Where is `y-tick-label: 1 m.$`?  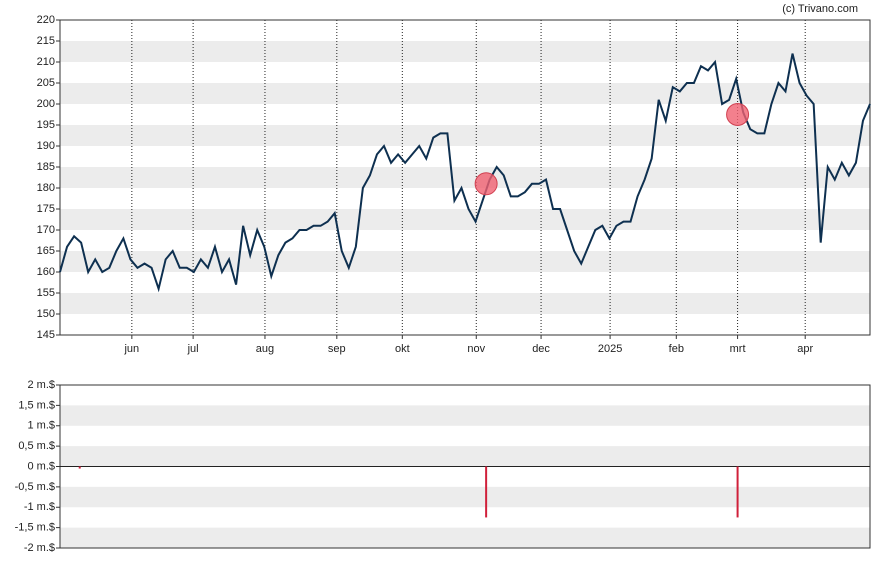
y-tick-label: 1 m.$ is located at coordinates (41, 426).